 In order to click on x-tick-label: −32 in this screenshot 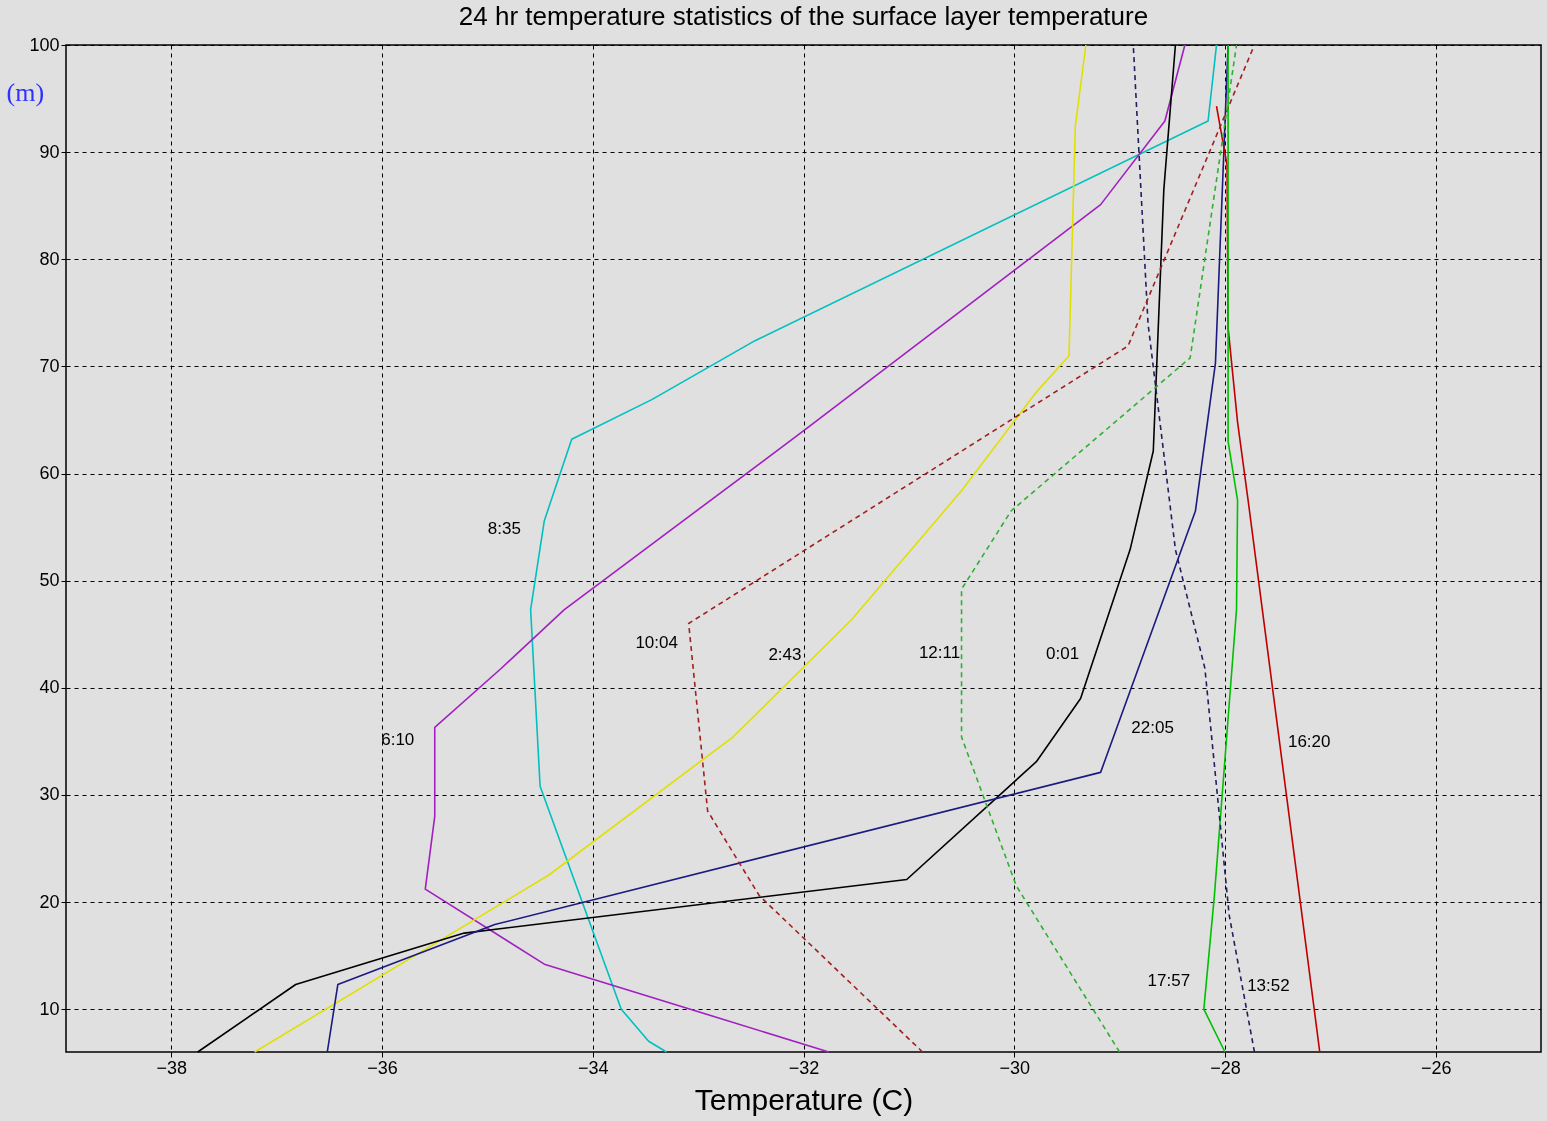, I will do `click(804, 1067)`.